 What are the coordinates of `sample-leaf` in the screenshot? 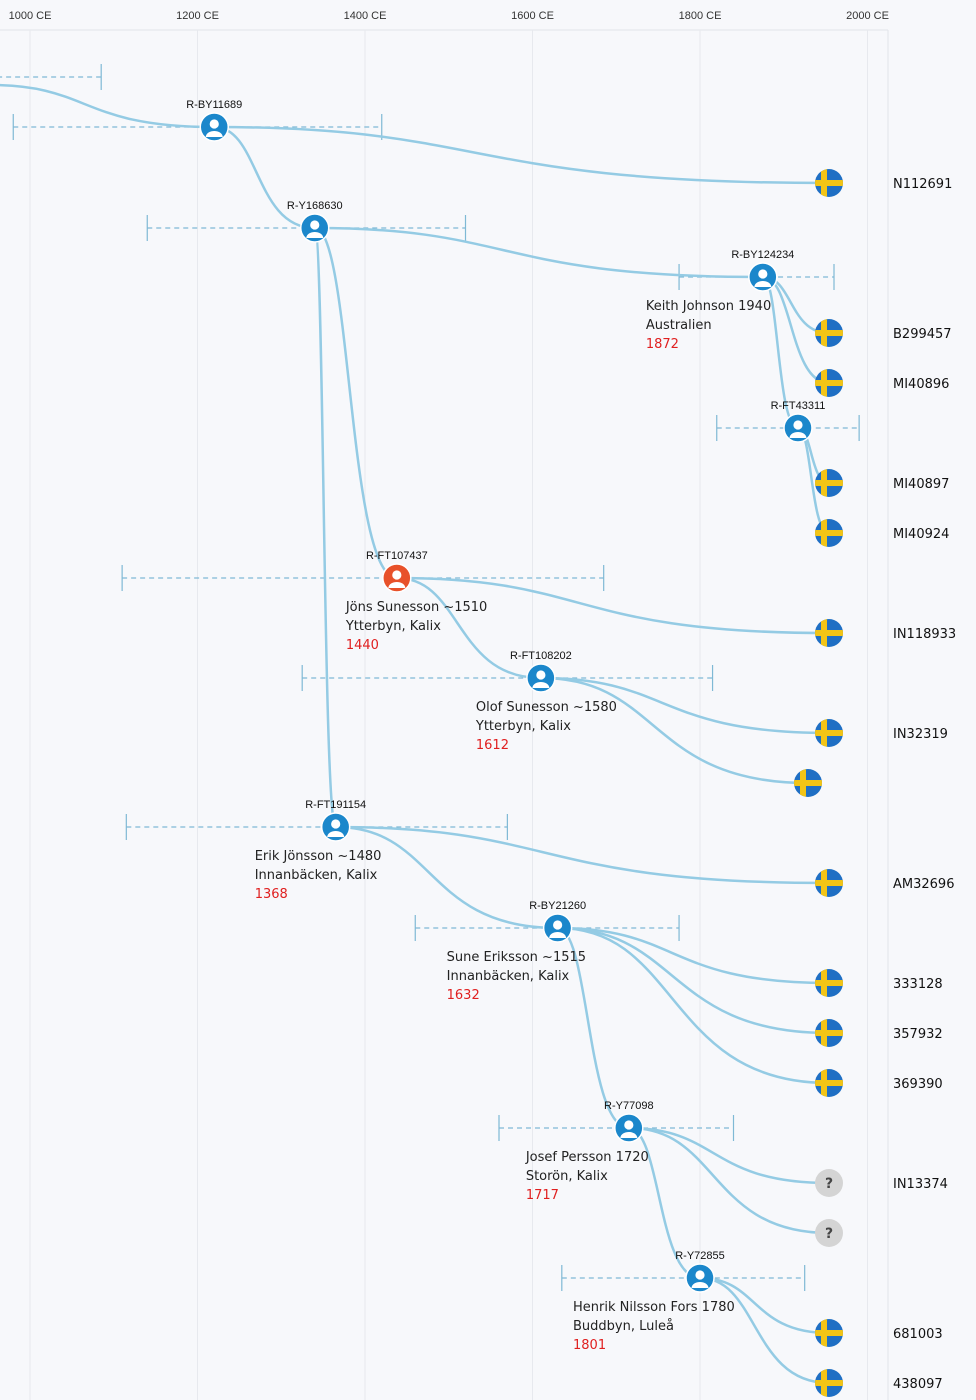 It's located at (808, 783).